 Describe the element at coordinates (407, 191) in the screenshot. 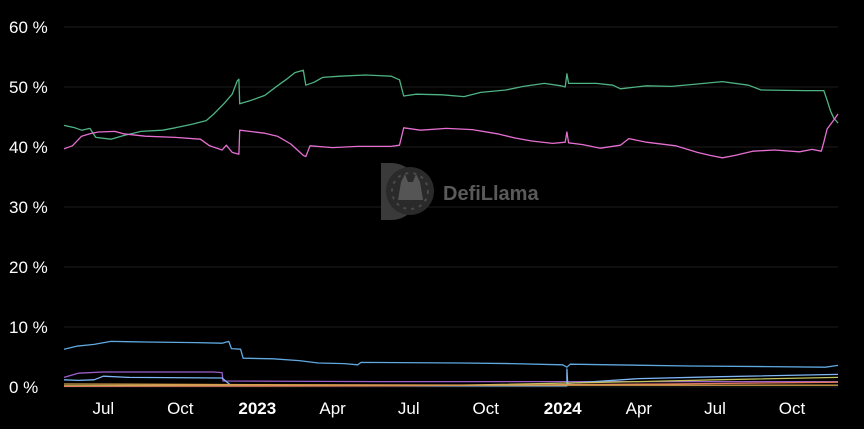

I see `llama-logo-icon` at that location.